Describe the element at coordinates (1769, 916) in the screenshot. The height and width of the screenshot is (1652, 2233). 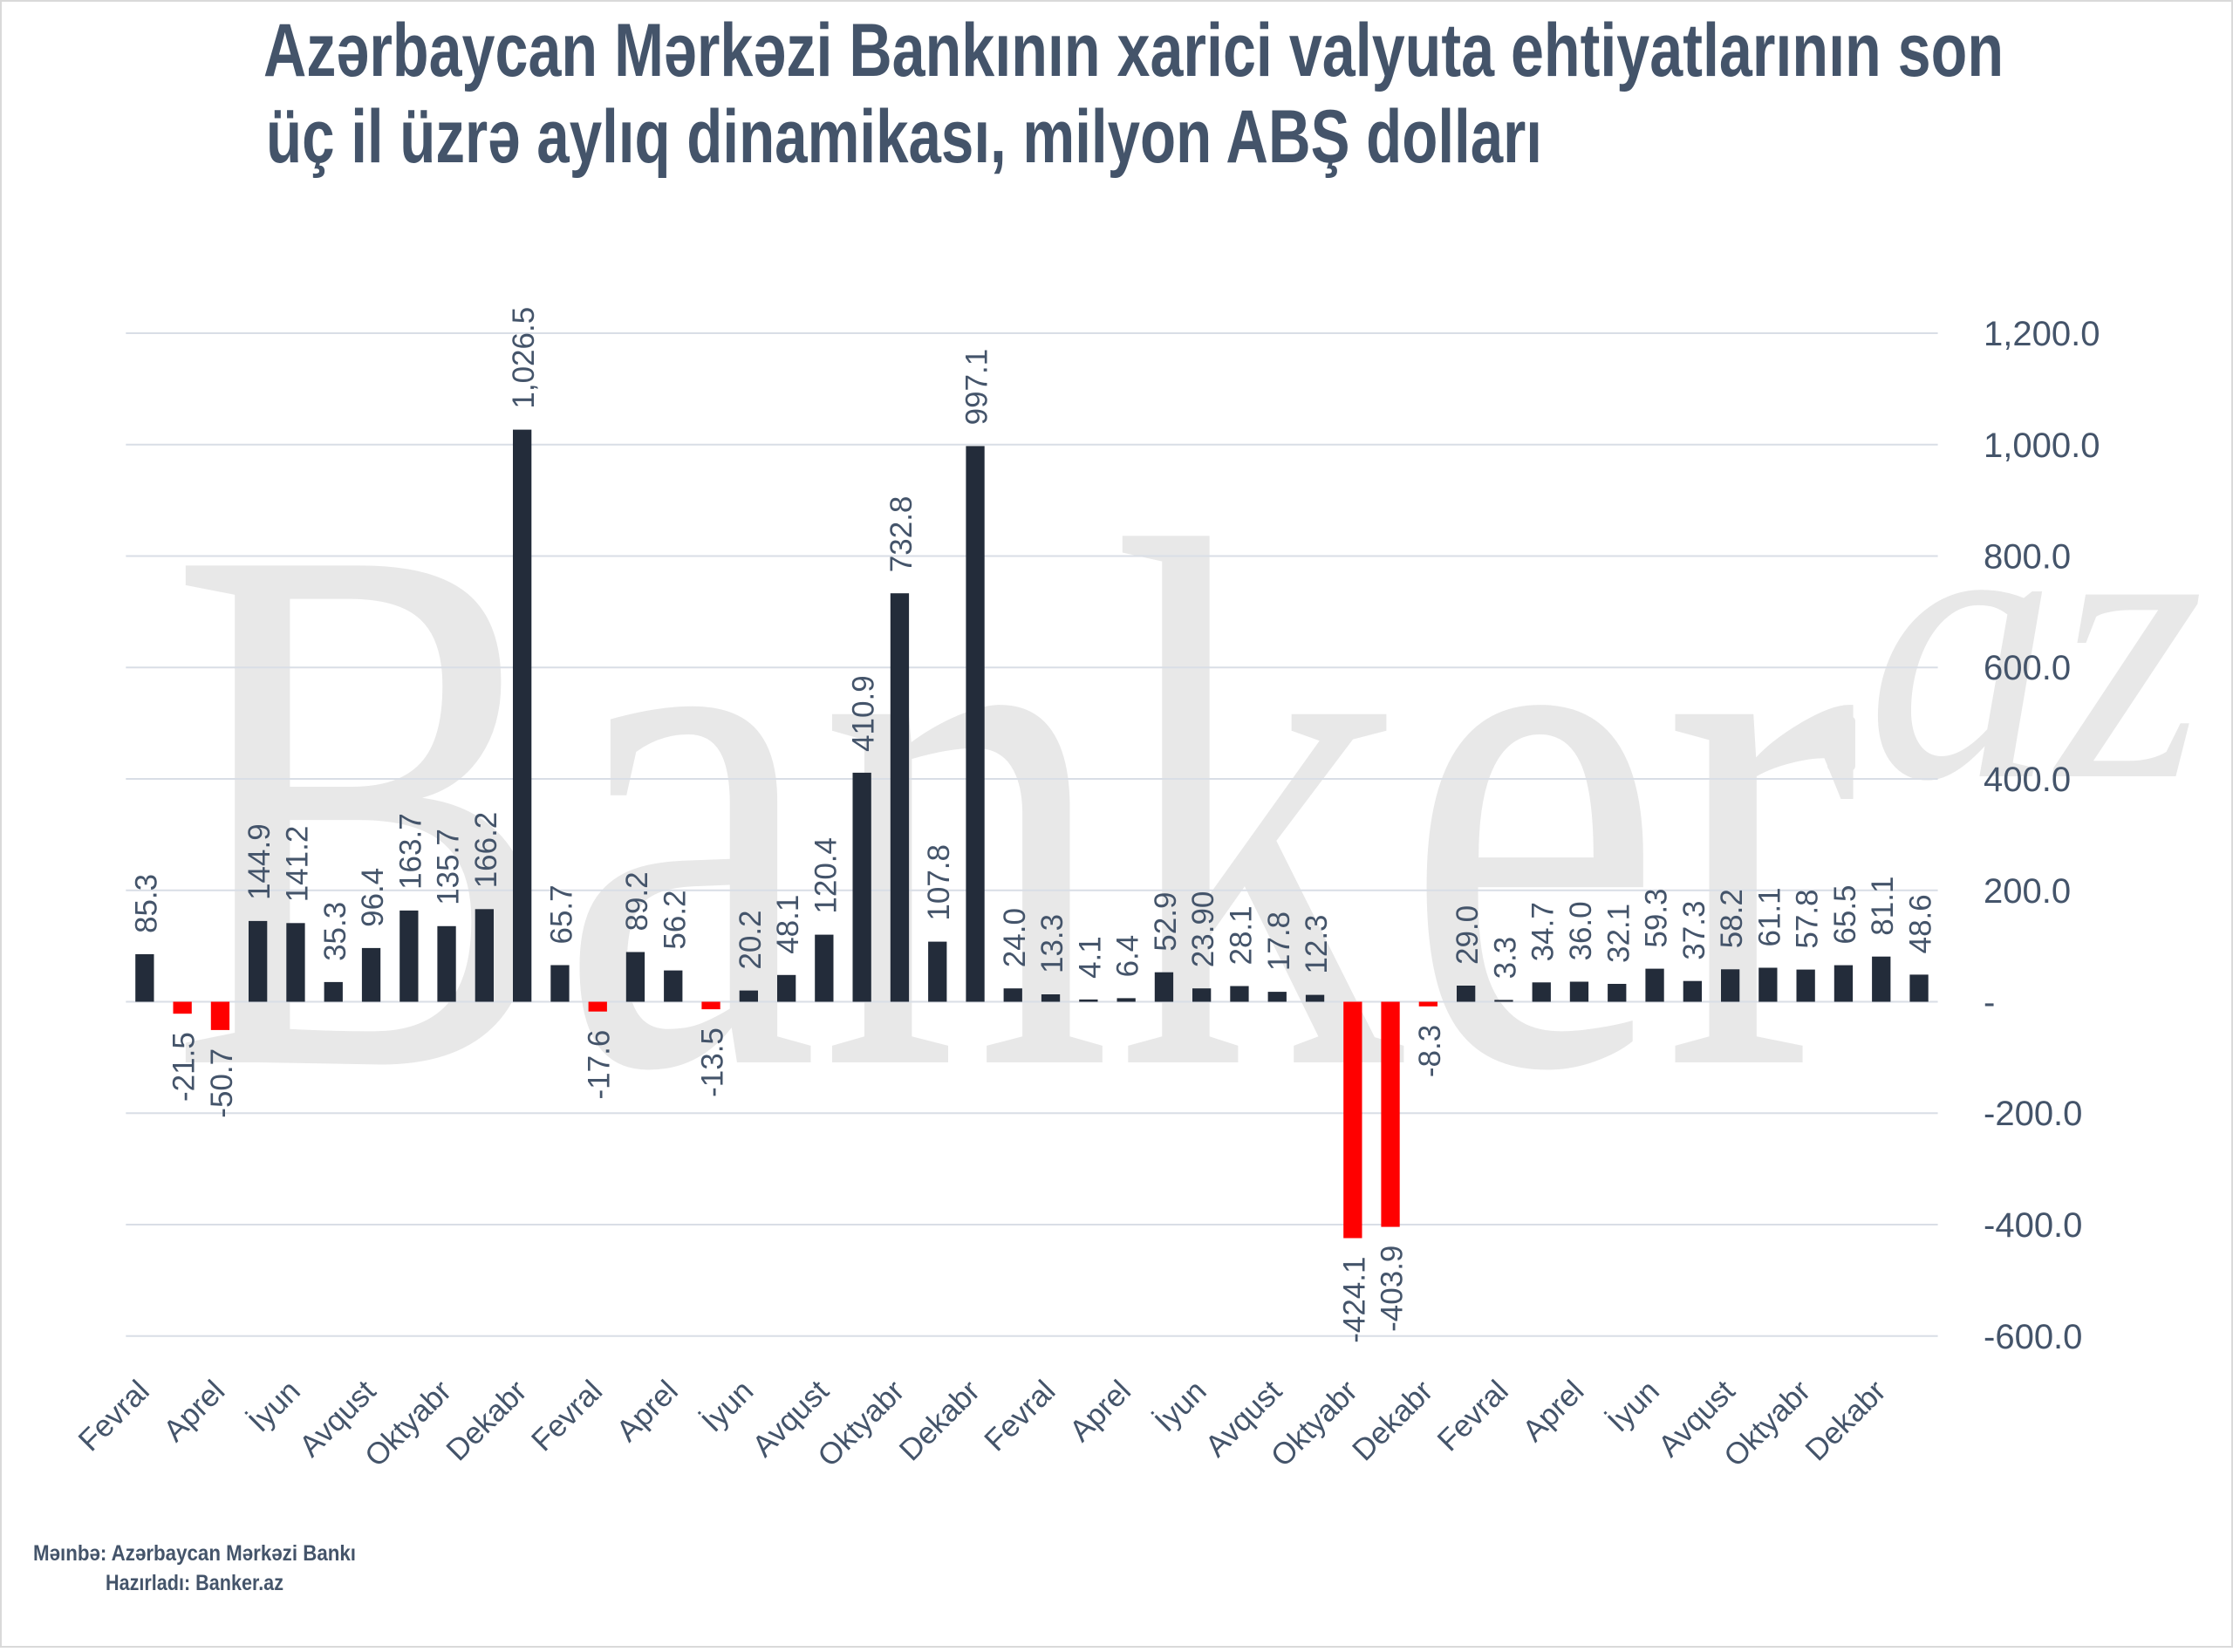
I see `svg-text: 61.1` at that location.